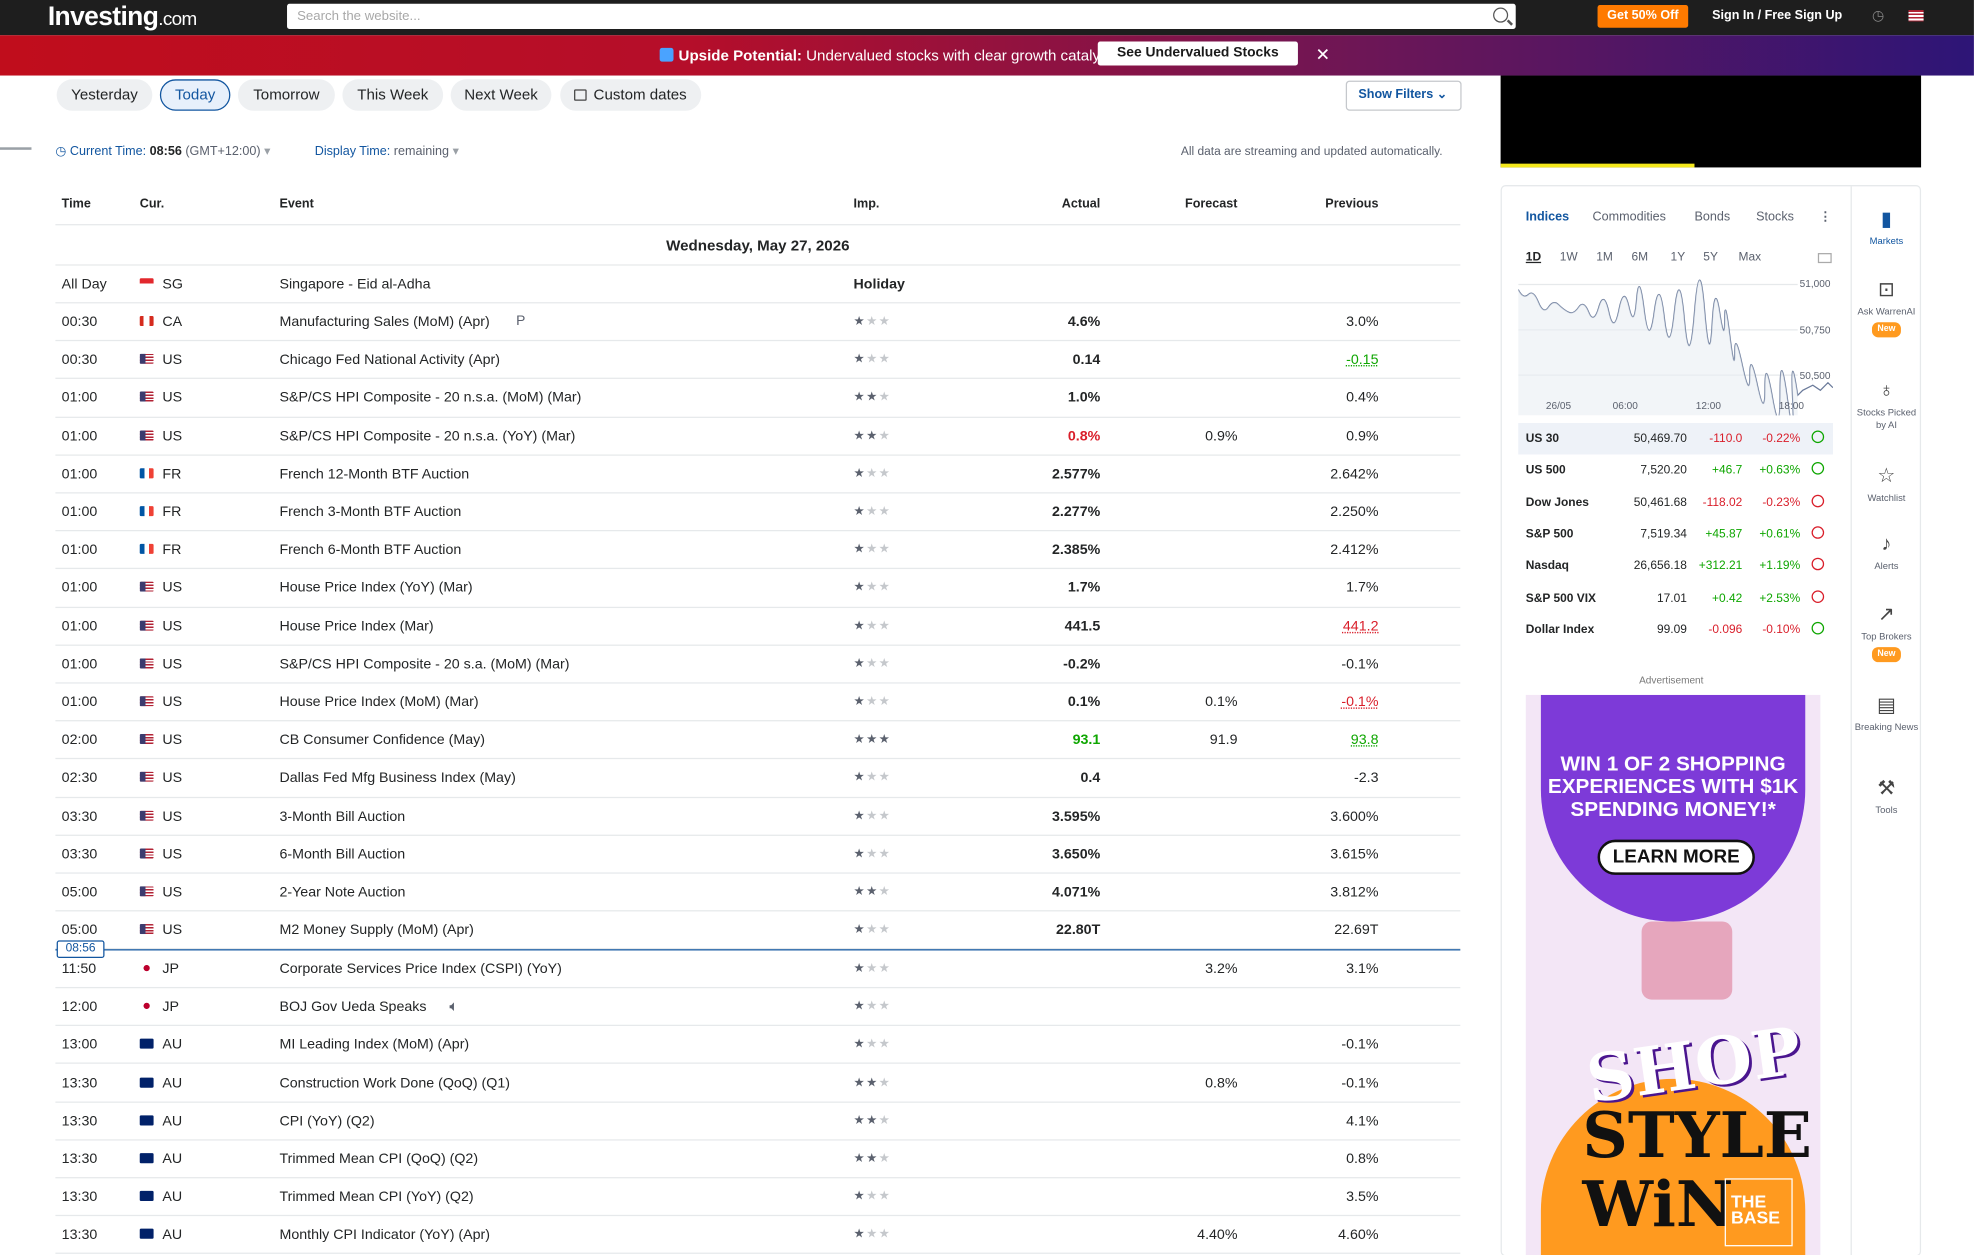 The width and height of the screenshot is (1974, 1255). Describe the element at coordinates (1712, 217) in the screenshot. I see `tab-bonds: Bonds` at that location.